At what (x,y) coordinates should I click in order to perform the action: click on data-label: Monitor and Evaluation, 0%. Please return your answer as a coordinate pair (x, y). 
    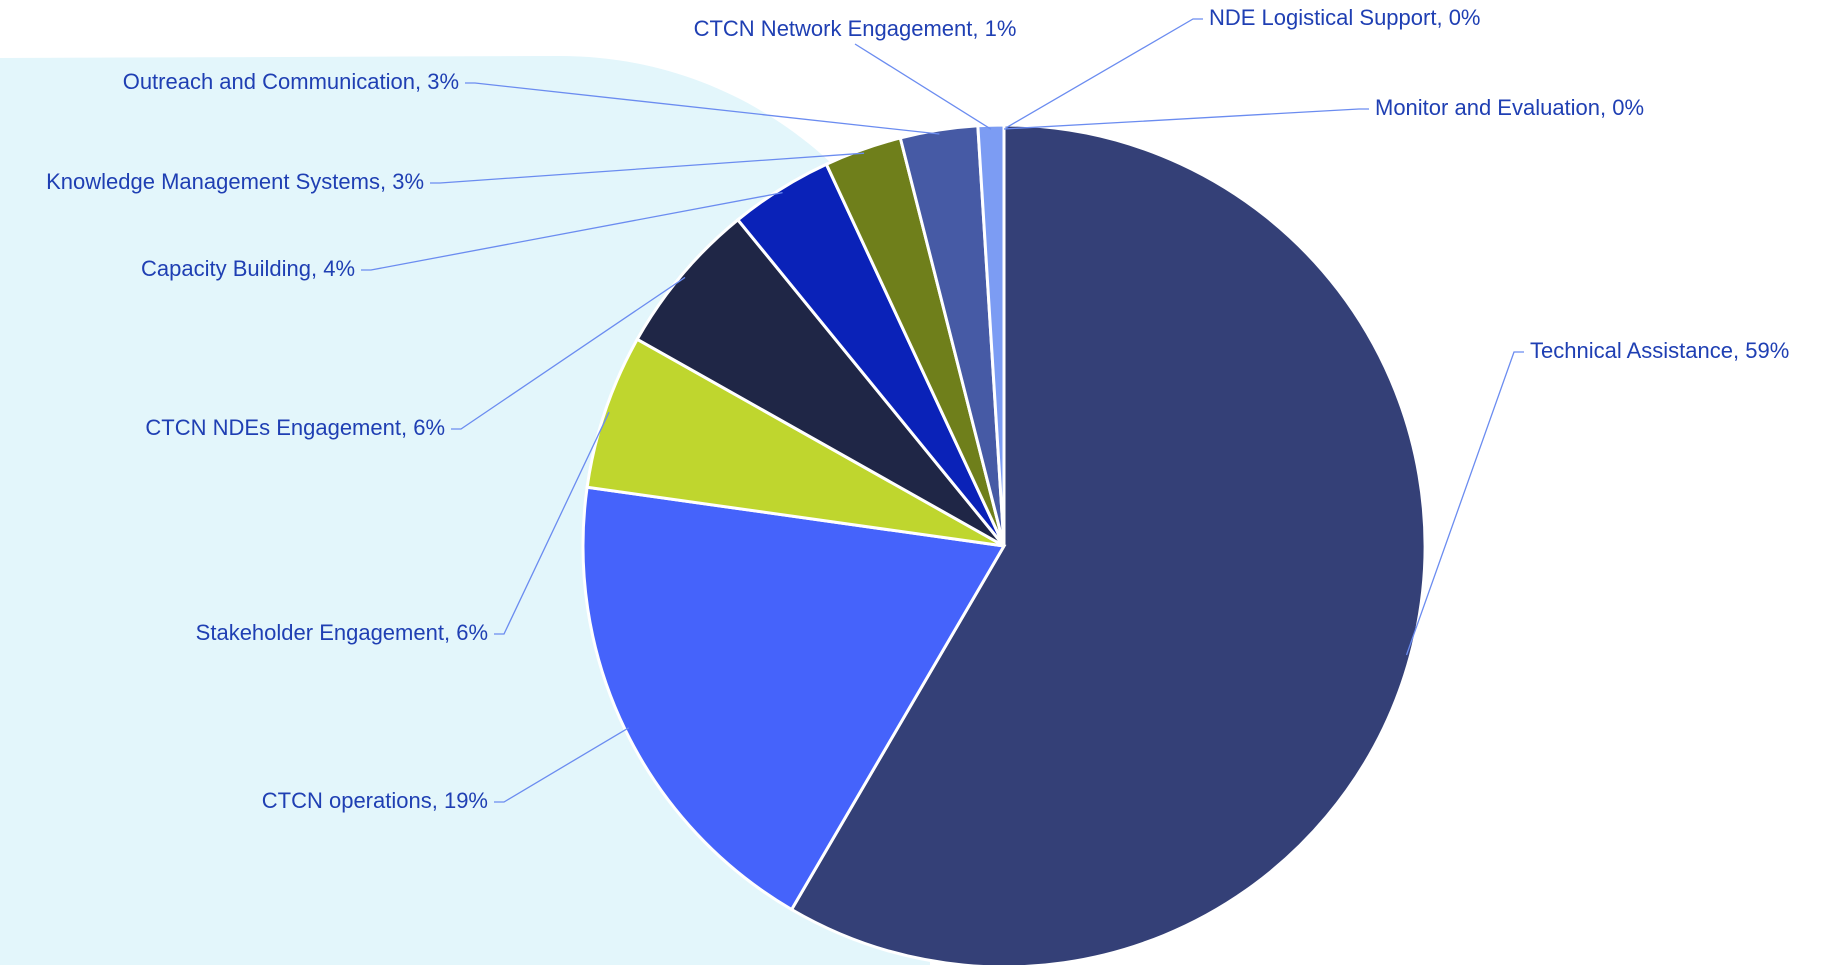
    Looking at the image, I should click on (1509, 107).